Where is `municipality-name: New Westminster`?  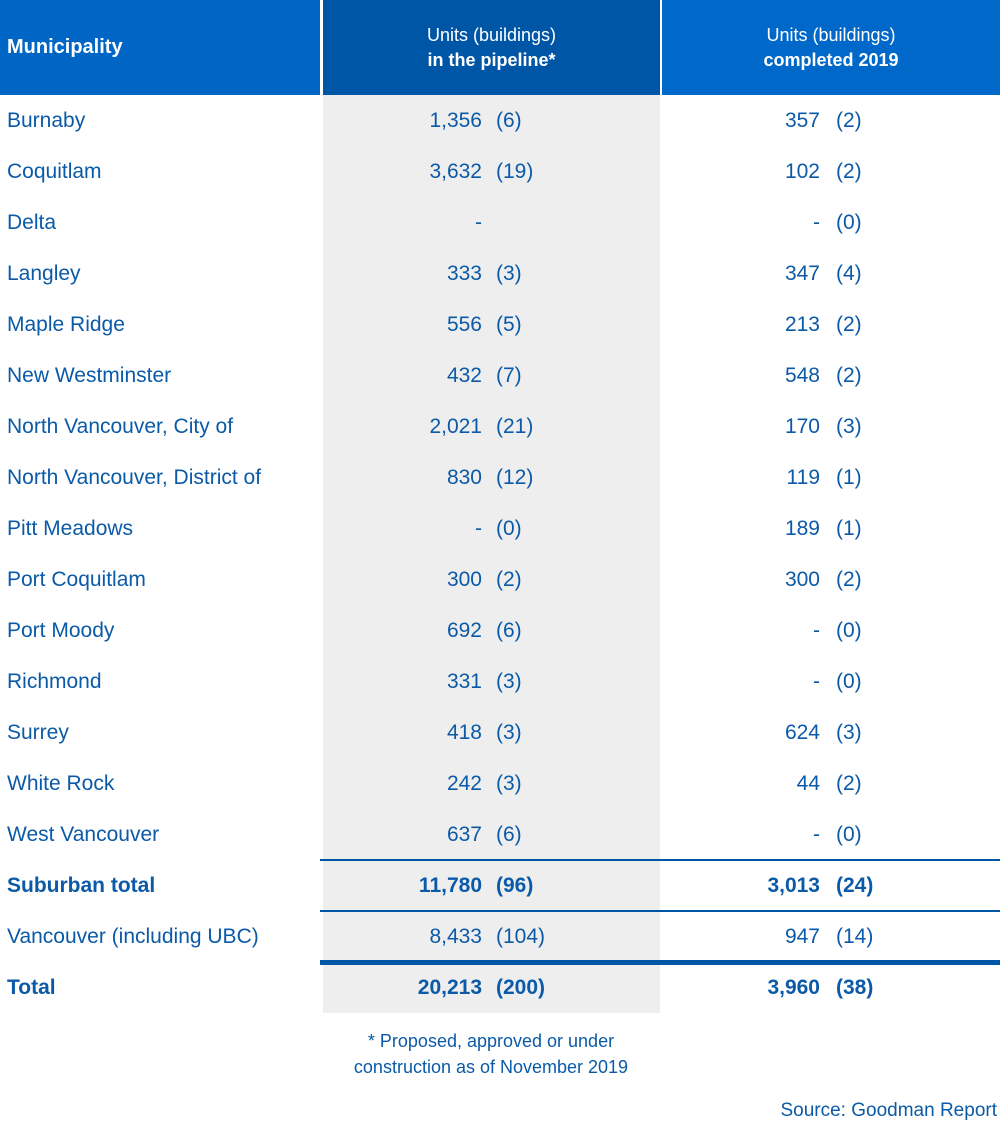
municipality-name: New Westminster is located at coordinates (89, 375).